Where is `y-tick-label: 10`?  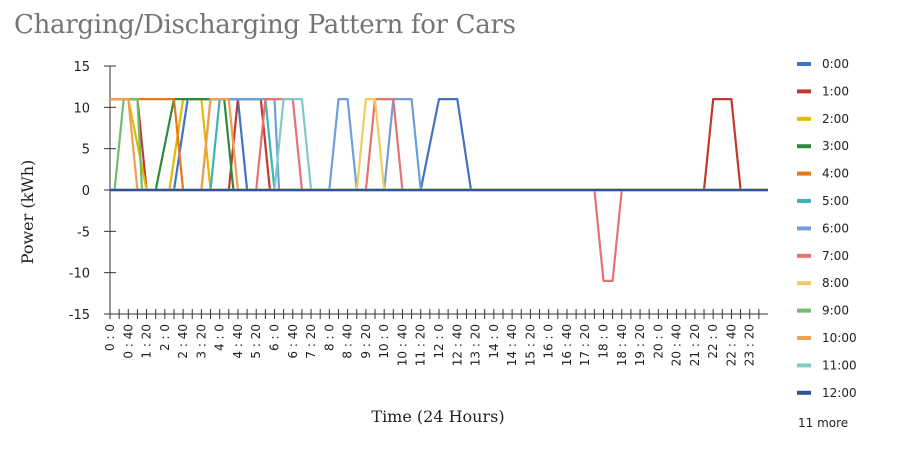
y-tick-label: 10 is located at coordinates (81, 108).